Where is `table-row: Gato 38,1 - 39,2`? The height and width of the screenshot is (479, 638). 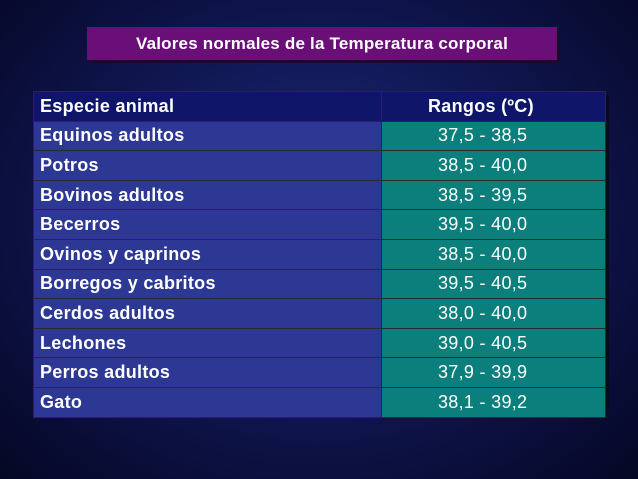
table-row: Gato 38,1 - 39,2 is located at coordinates (319, 402).